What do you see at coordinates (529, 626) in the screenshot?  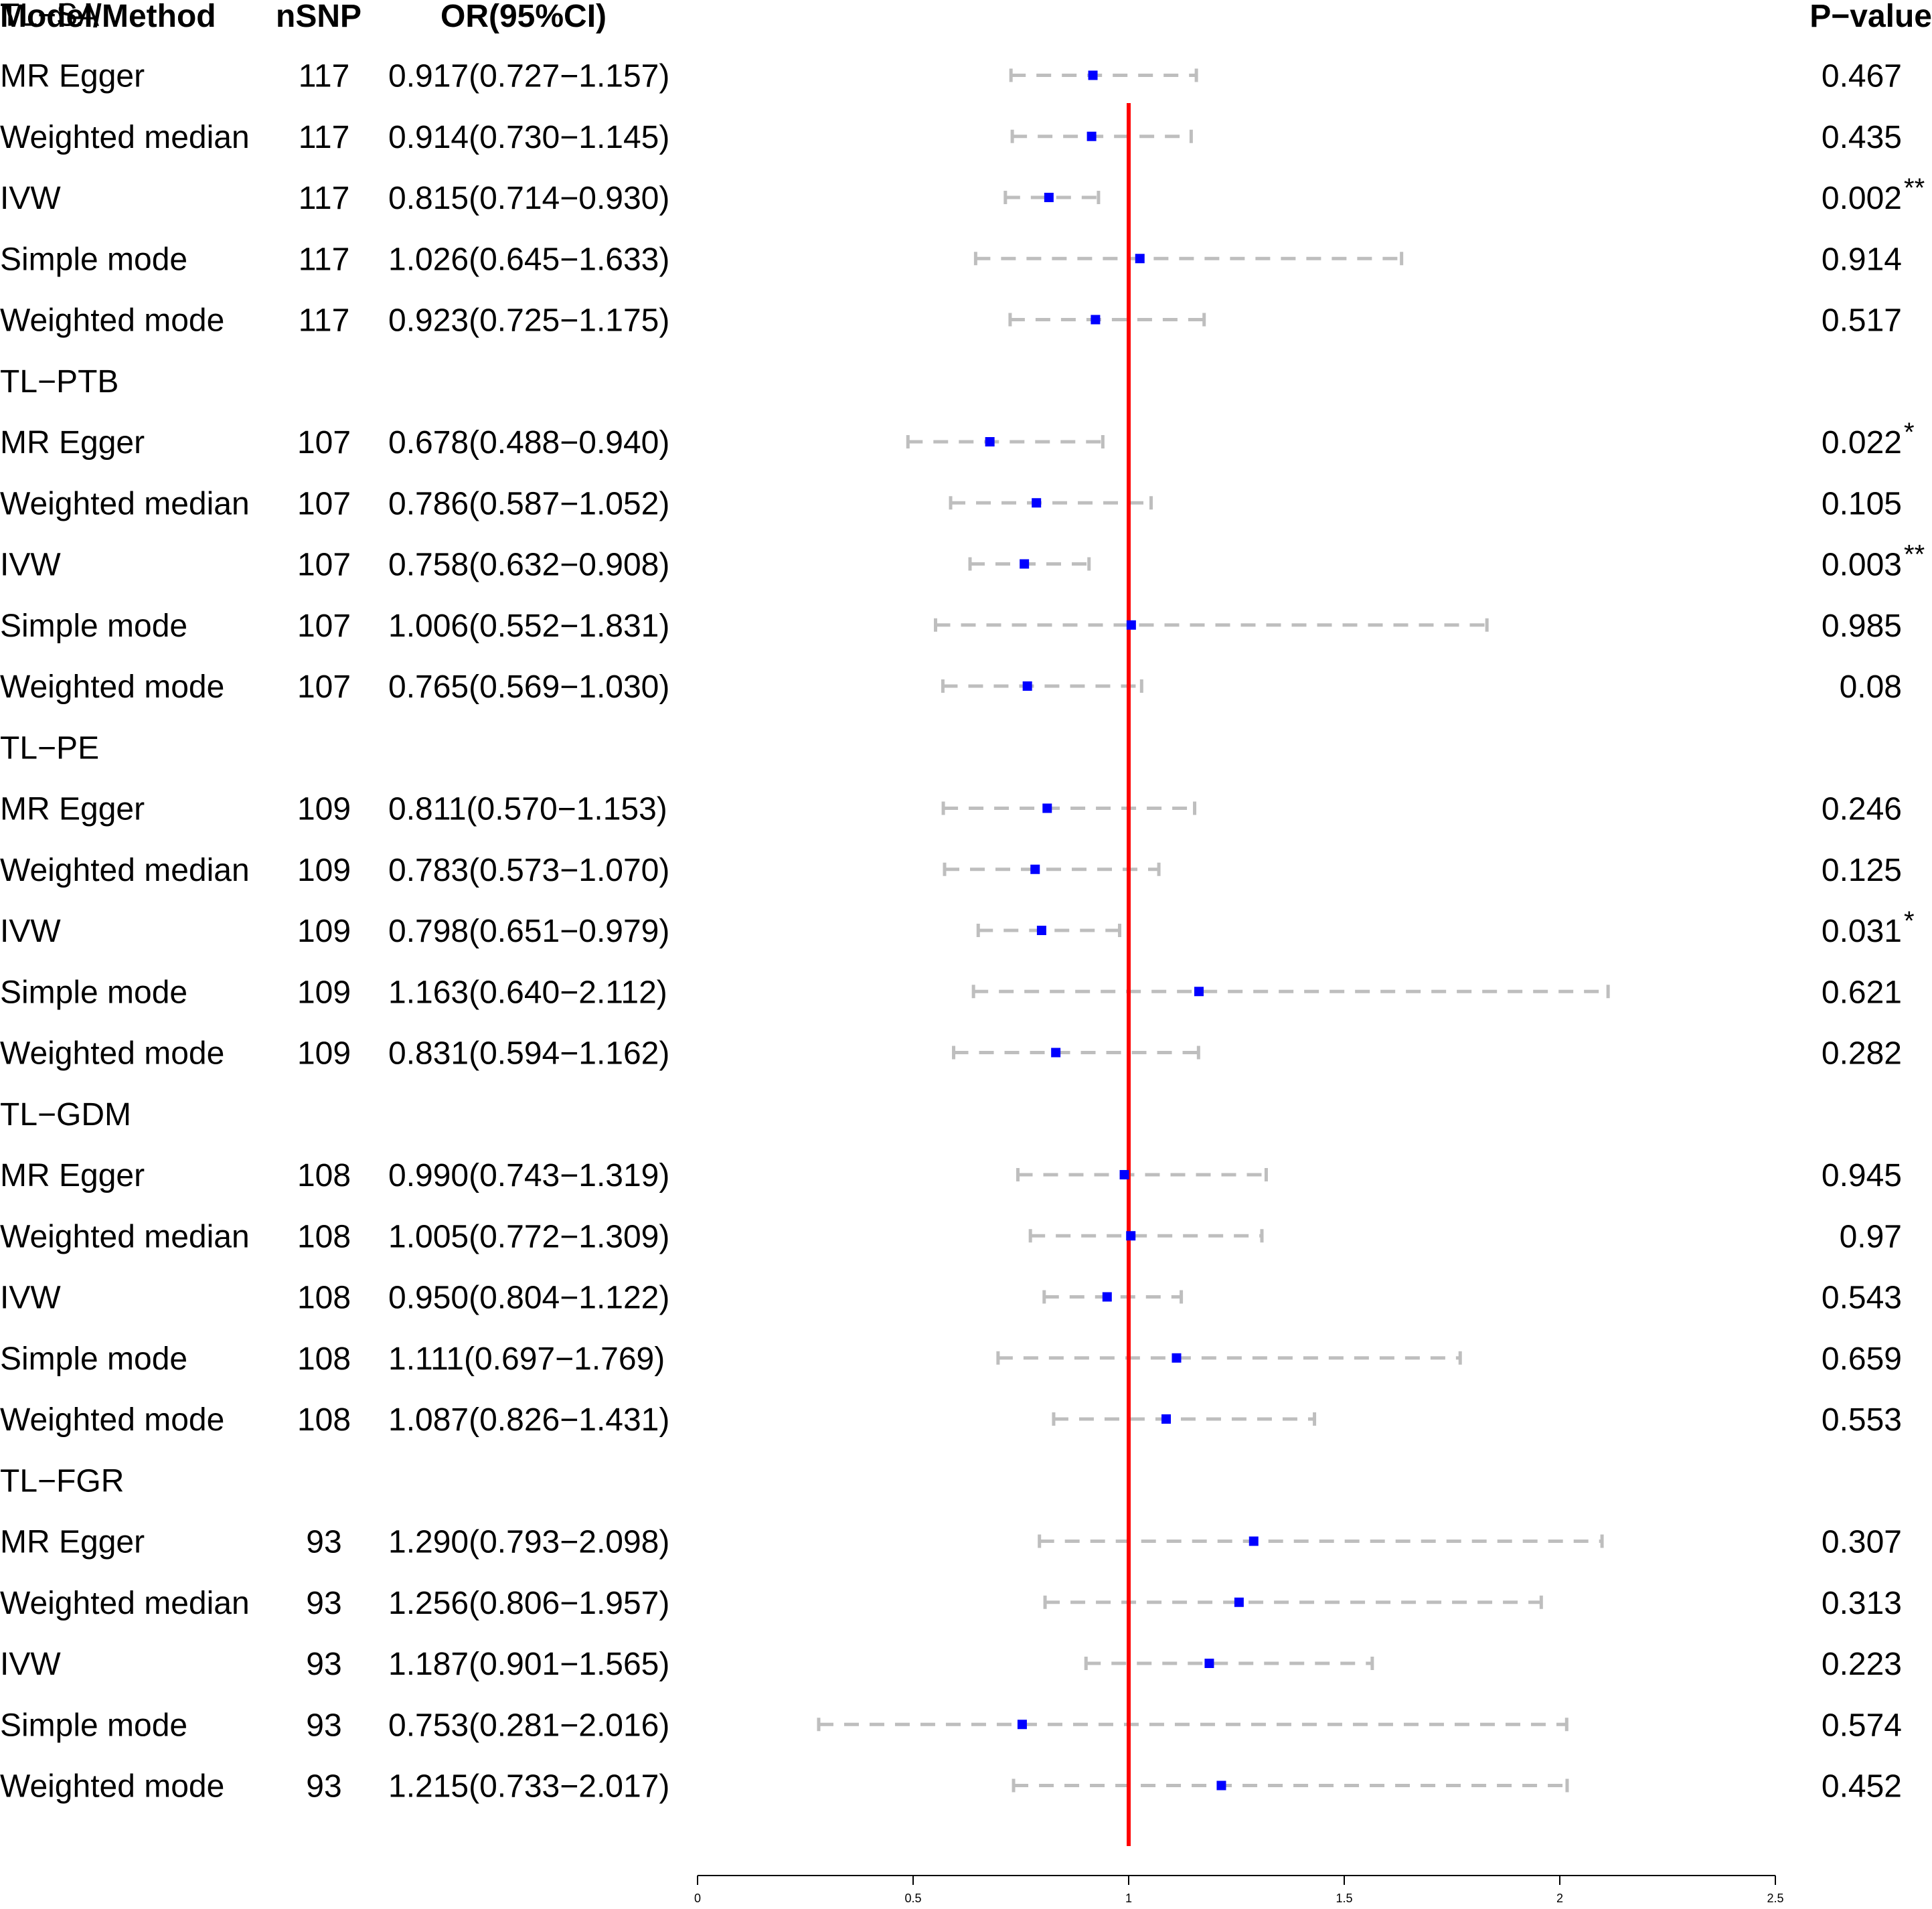 I see `or-ci-value: 1.006(0.552−1.831)` at bounding box center [529, 626].